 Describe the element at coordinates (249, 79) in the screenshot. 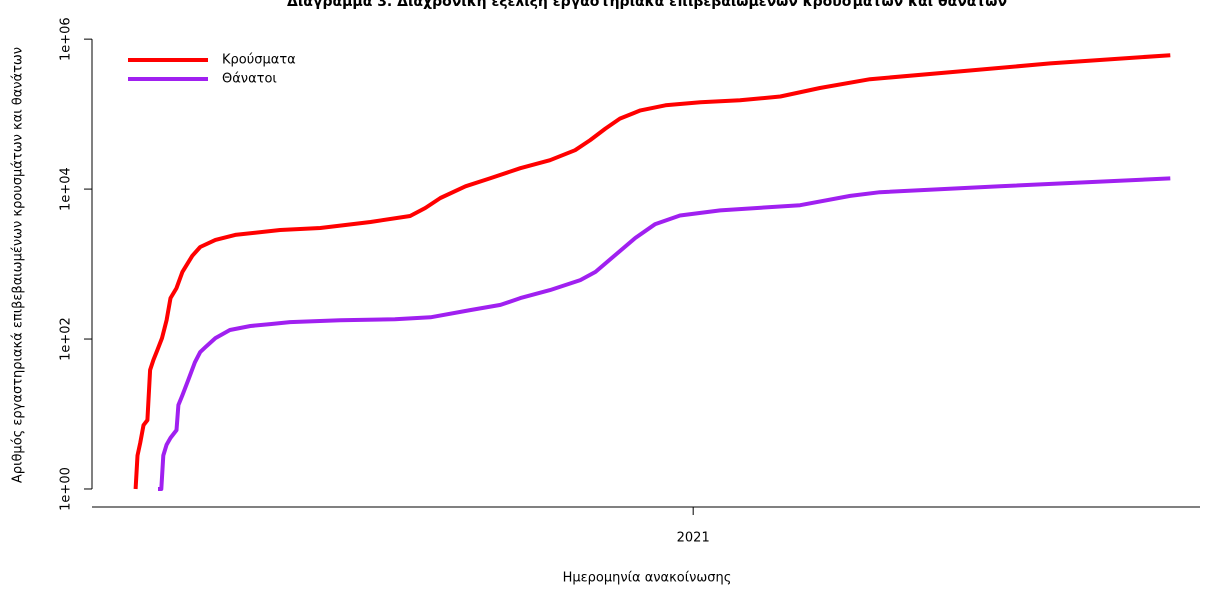

I see `legend-label: Θάνατοι` at that location.